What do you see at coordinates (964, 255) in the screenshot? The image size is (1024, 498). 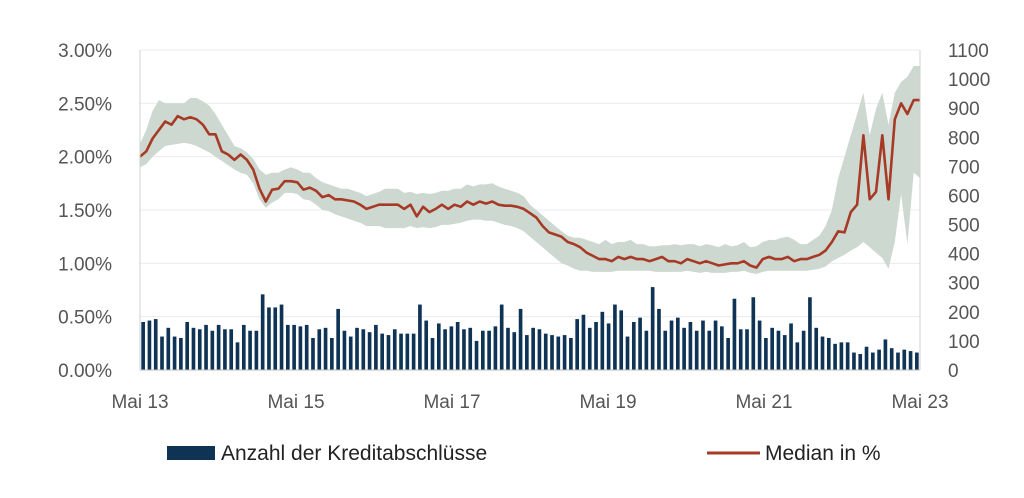 I see `y-right-tick-label: 400` at bounding box center [964, 255].